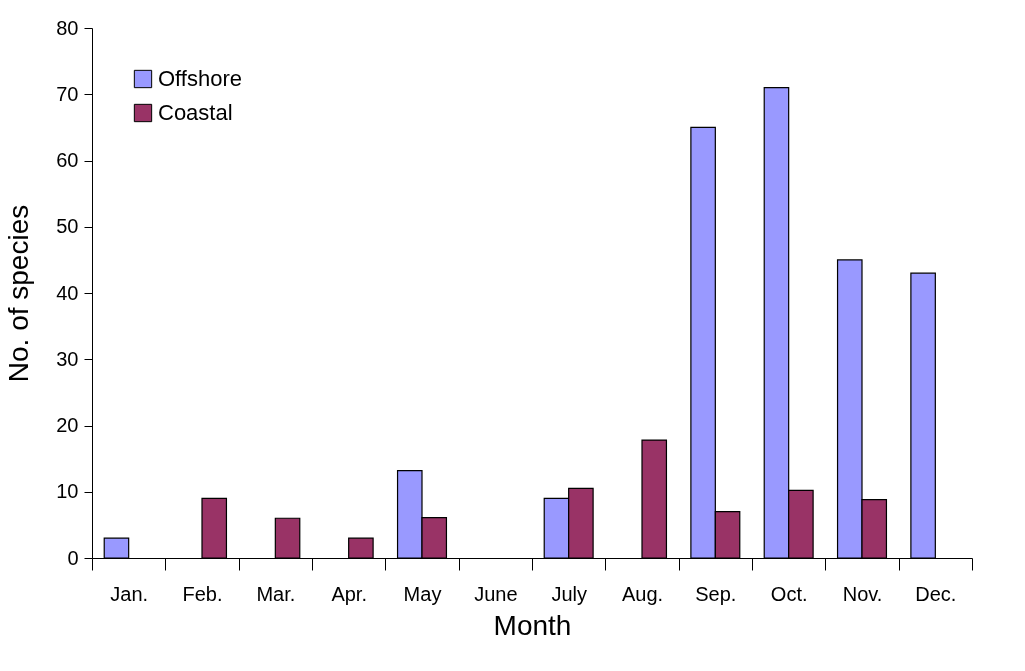 This screenshot has width=1025, height=671. I want to click on y-tick-label: 40, so click(67, 292).